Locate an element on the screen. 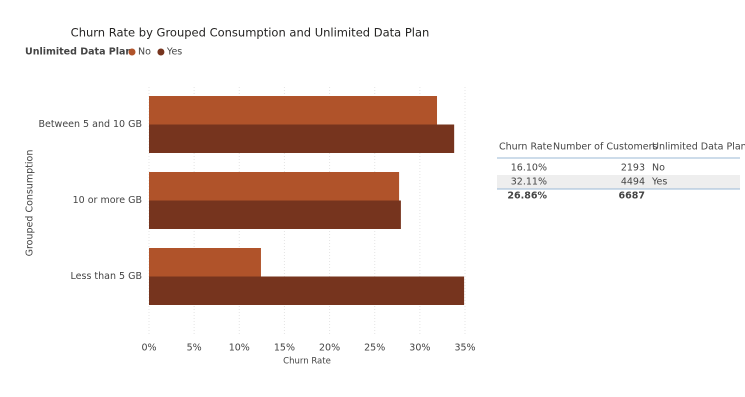 The image size is (745, 397). x-tick-label: 5% is located at coordinates (194, 348).